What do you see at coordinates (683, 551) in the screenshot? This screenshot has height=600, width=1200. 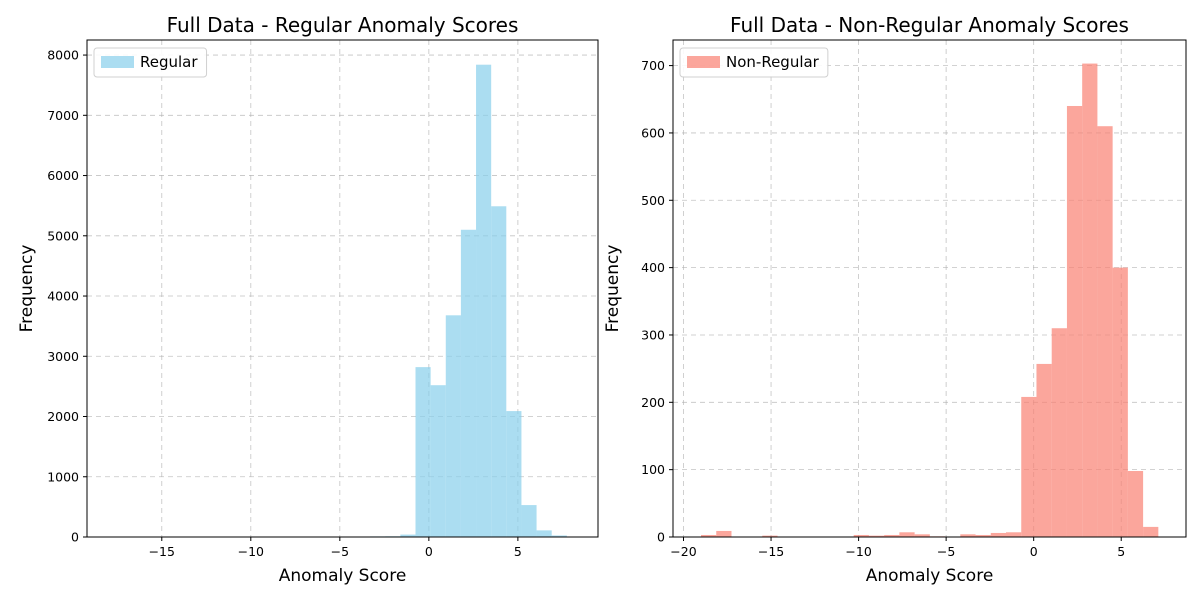 I see `x-tick-label: −20` at bounding box center [683, 551].